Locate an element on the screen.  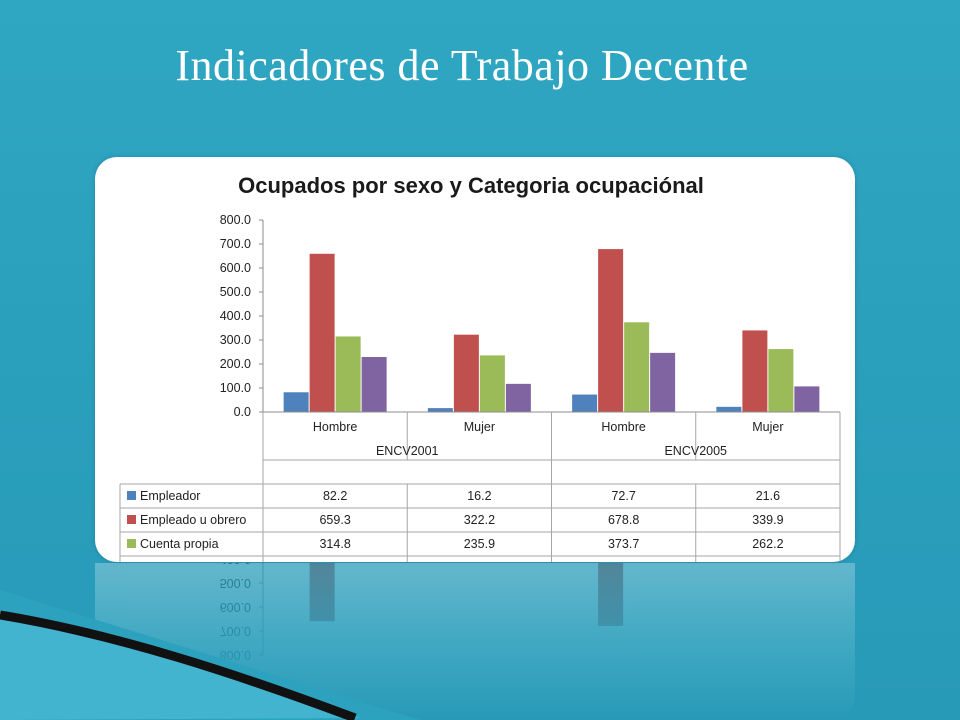
data-table-value: 106.6 is located at coordinates (767, 561).